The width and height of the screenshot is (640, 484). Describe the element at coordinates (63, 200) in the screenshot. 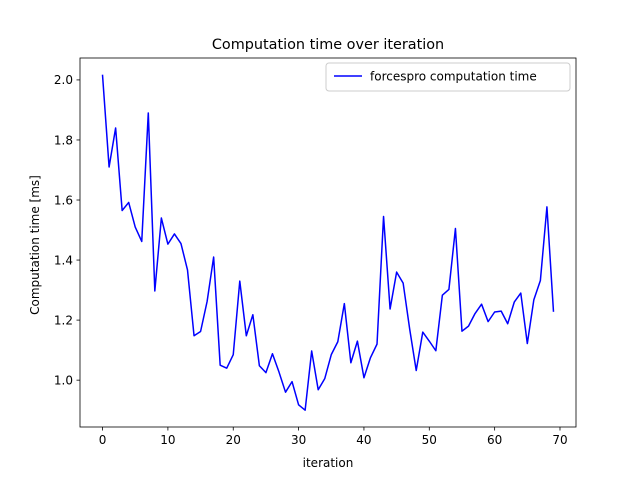

I see `y-tick-label: 1.6` at that location.